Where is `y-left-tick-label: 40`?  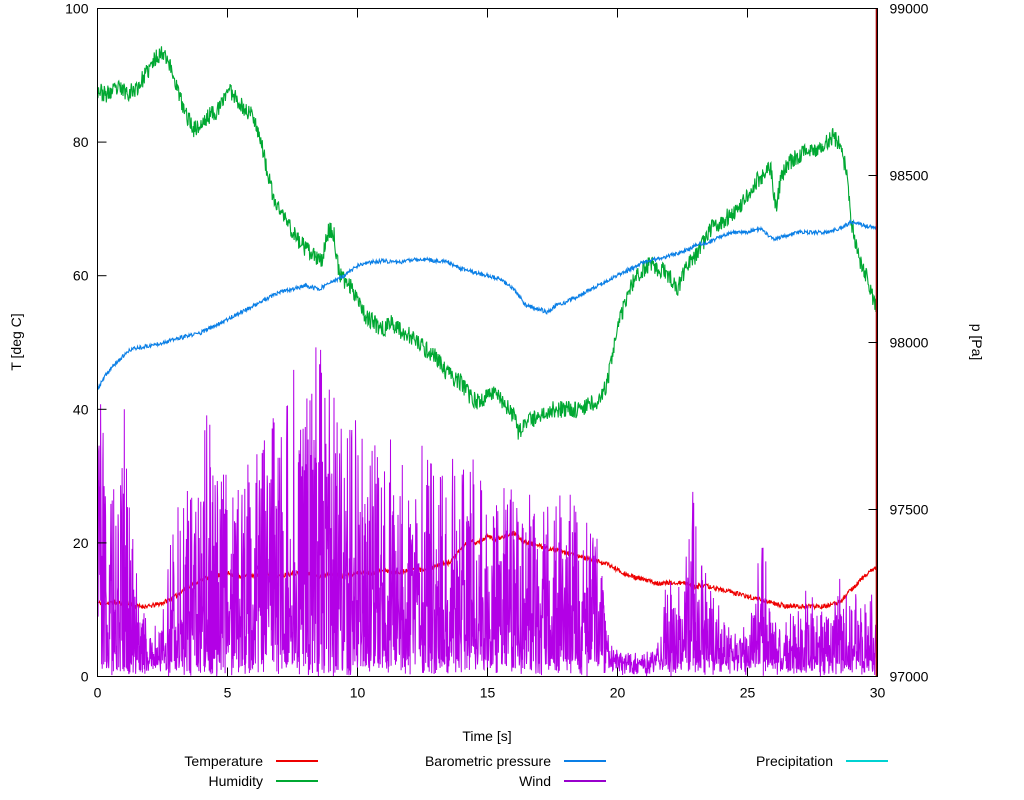
y-left-tick-label: 40 is located at coordinates (81, 409).